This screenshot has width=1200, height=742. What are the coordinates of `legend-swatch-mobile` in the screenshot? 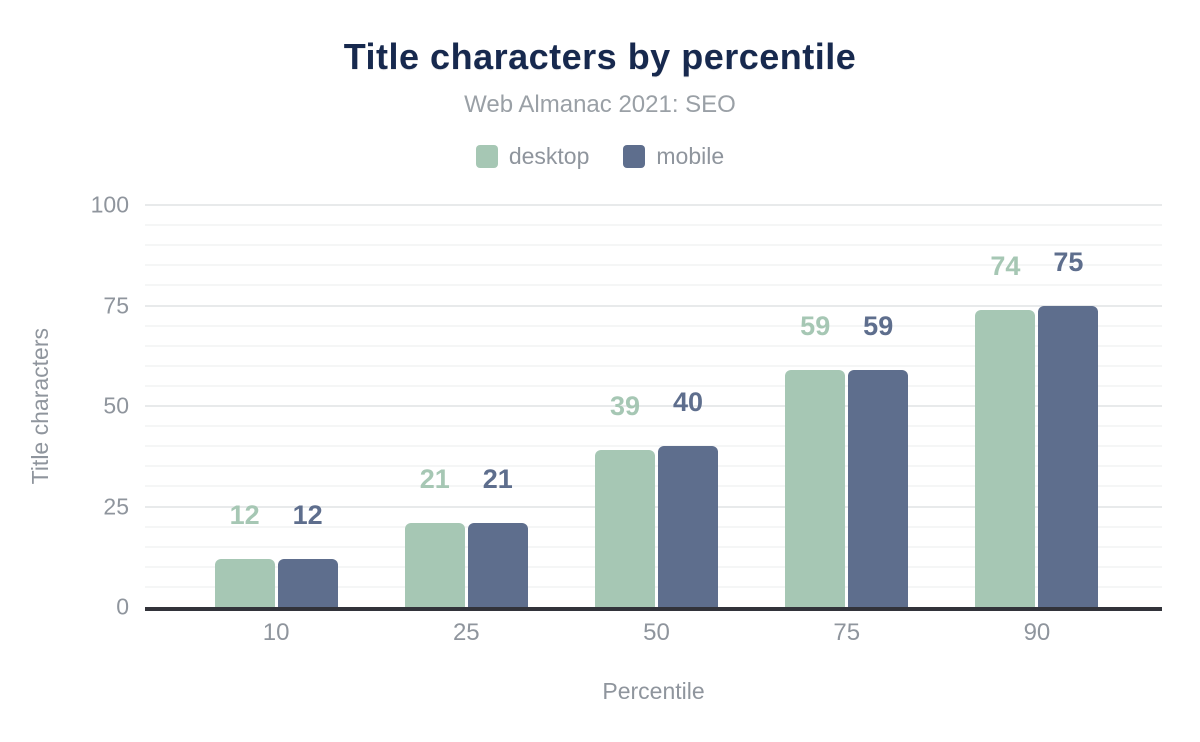 It's located at (634, 156).